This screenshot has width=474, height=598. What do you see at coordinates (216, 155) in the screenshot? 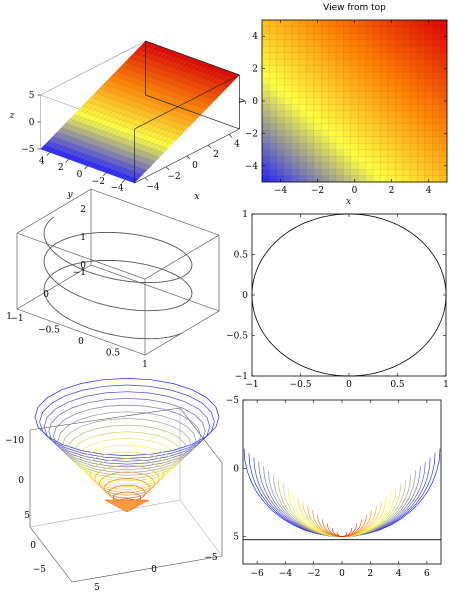
I see `x-tick-label: 2` at bounding box center [216, 155].